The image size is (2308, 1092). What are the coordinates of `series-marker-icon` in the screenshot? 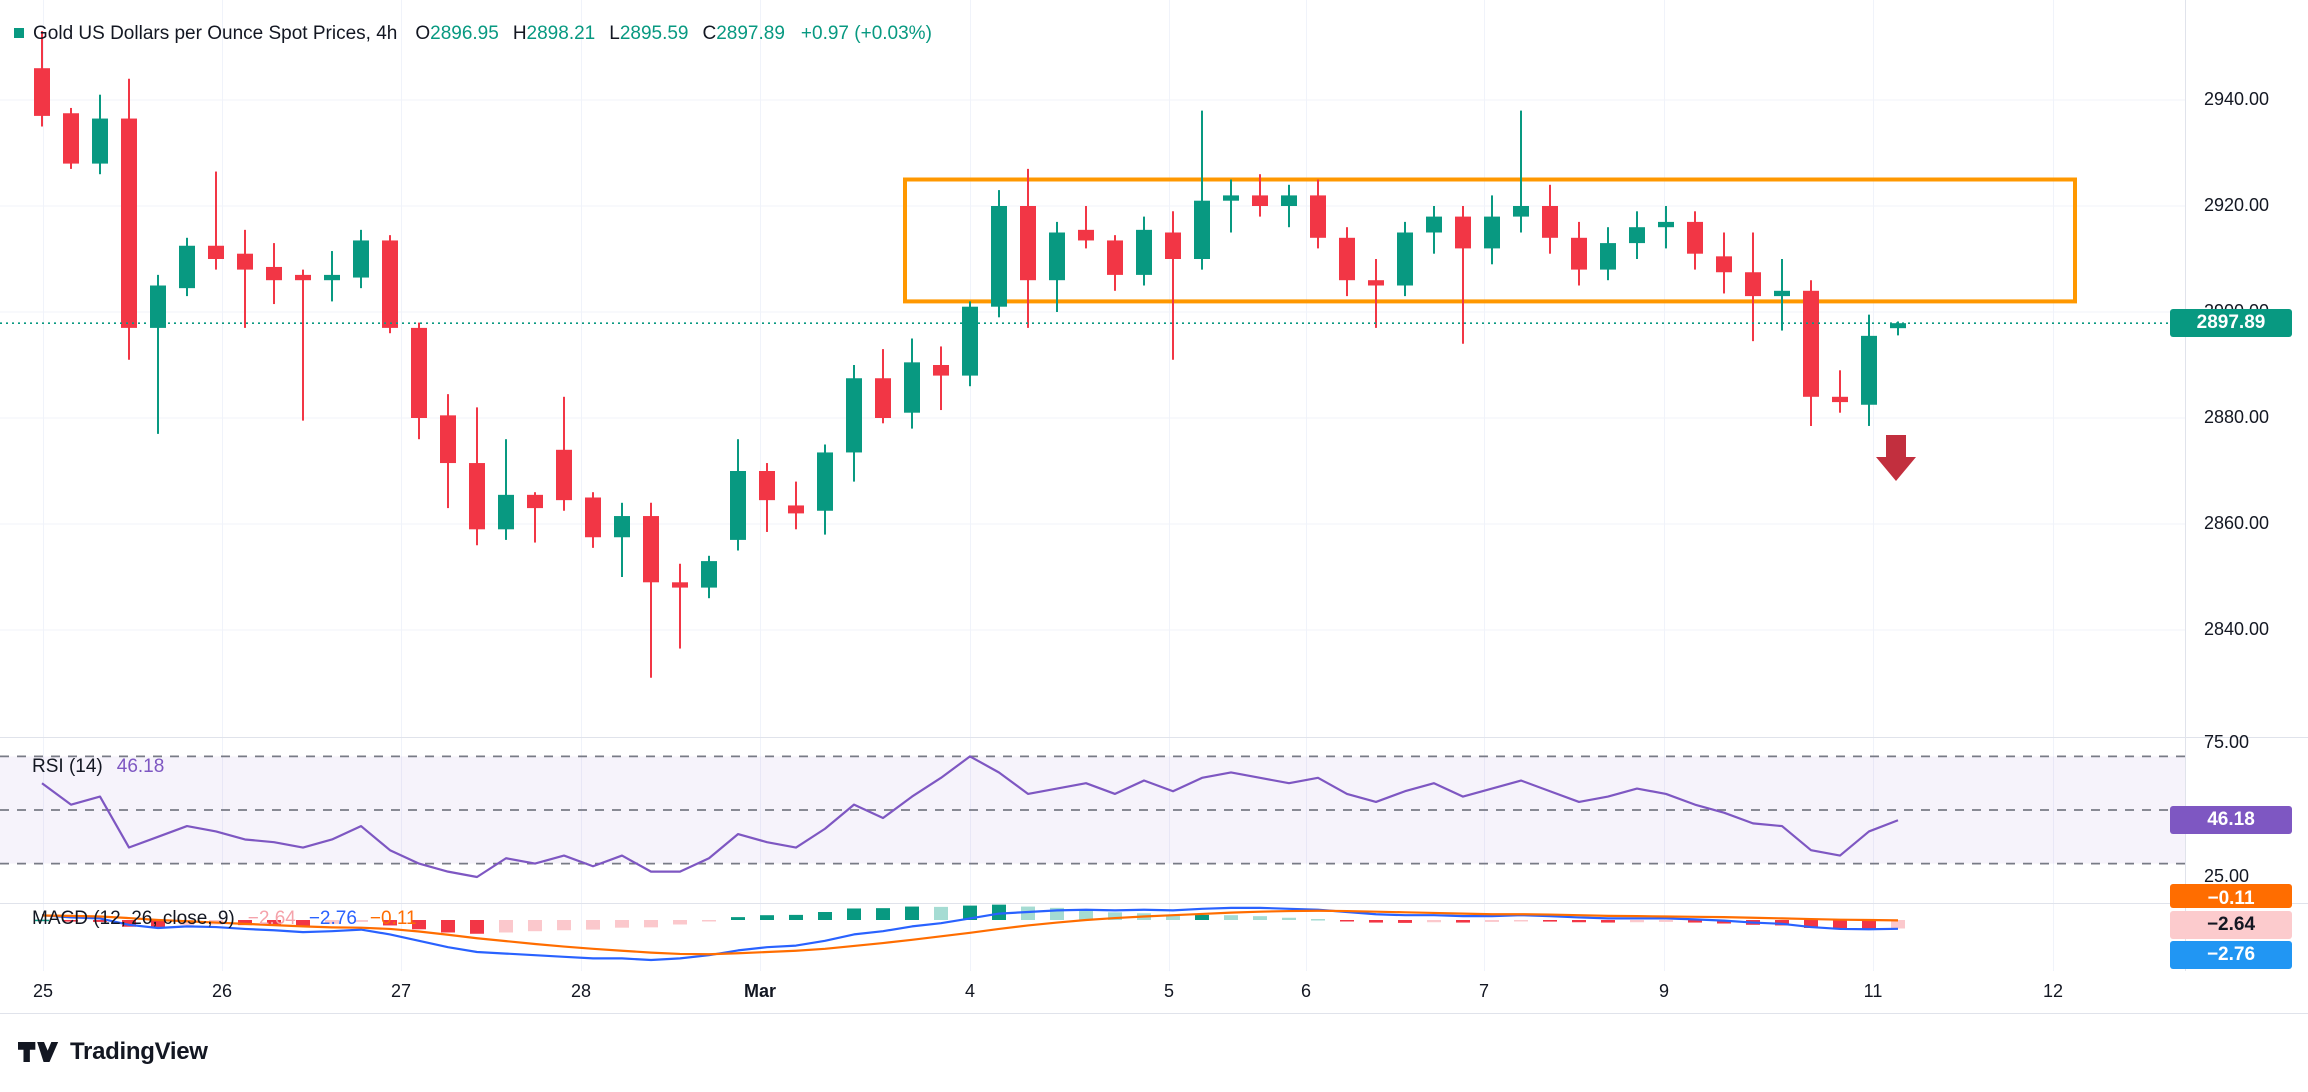 It's located at (19, 33).